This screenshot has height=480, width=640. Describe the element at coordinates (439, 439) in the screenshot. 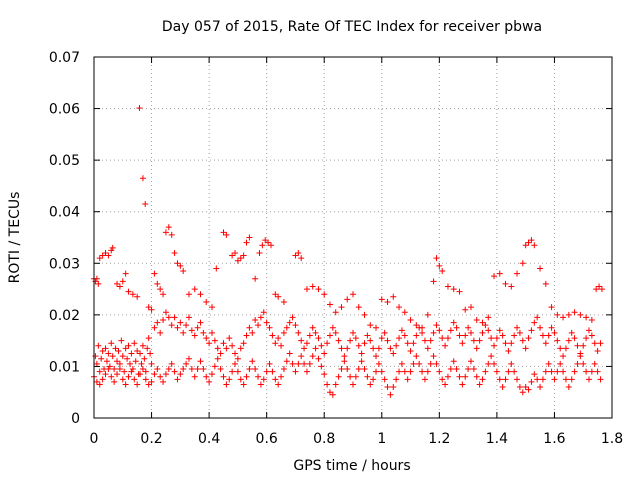

I see `x-tick-label: 1.2` at that location.